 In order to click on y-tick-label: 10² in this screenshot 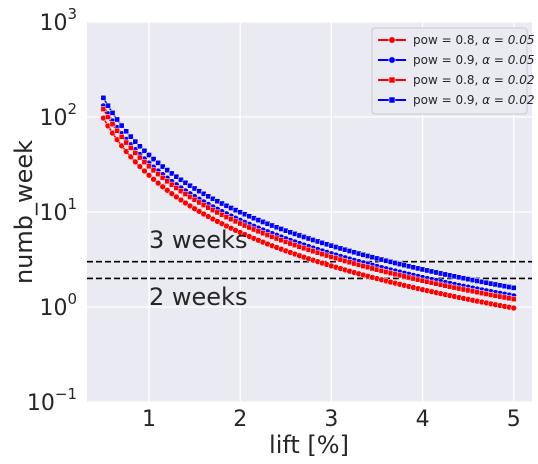, I will do `click(58, 115)`.